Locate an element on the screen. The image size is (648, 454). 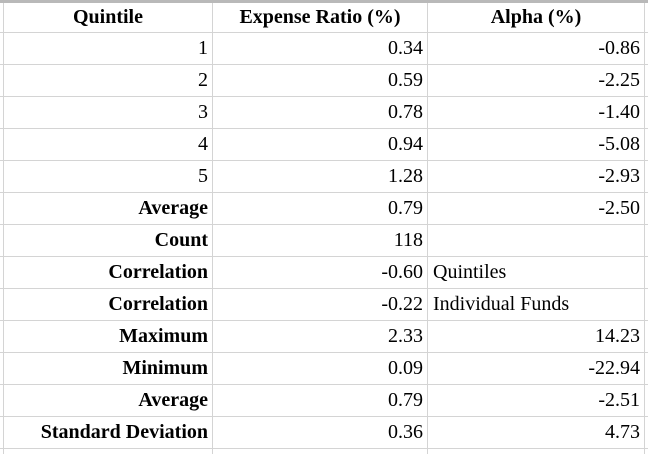
cell-expense-value: -0.22 is located at coordinates (320, 305).